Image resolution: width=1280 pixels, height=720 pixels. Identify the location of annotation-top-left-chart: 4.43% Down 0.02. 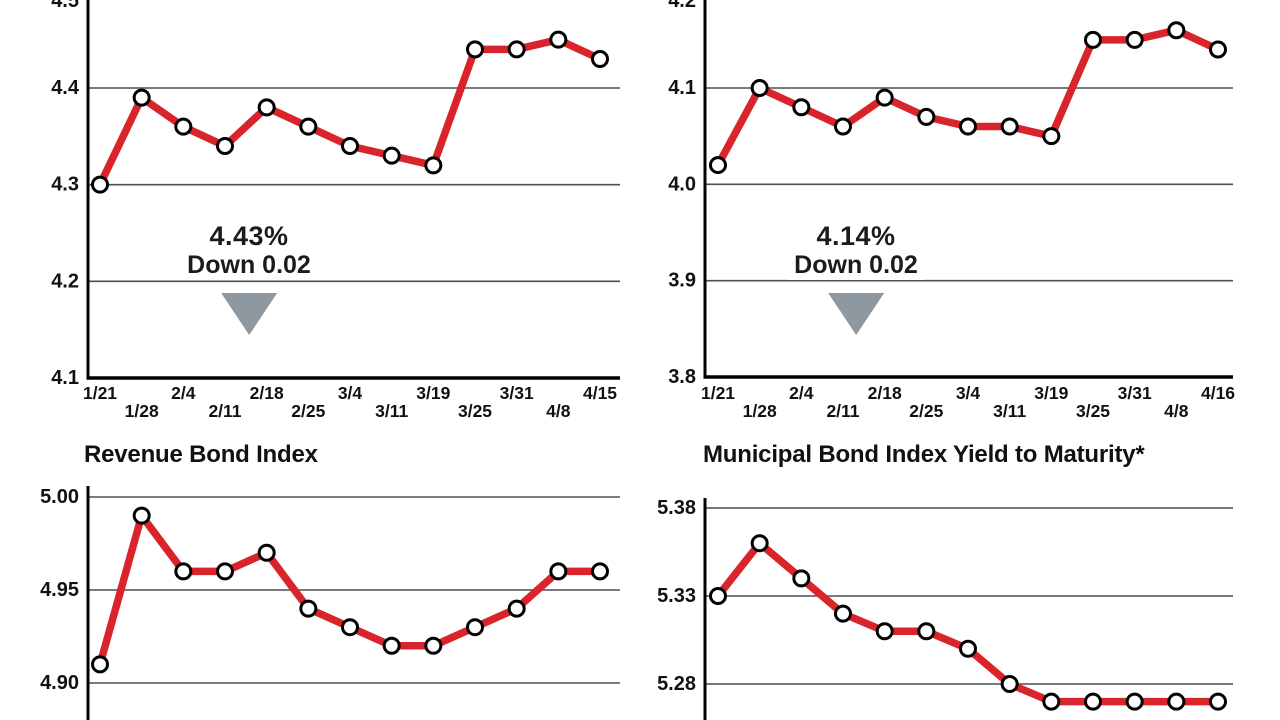
(249, 278).